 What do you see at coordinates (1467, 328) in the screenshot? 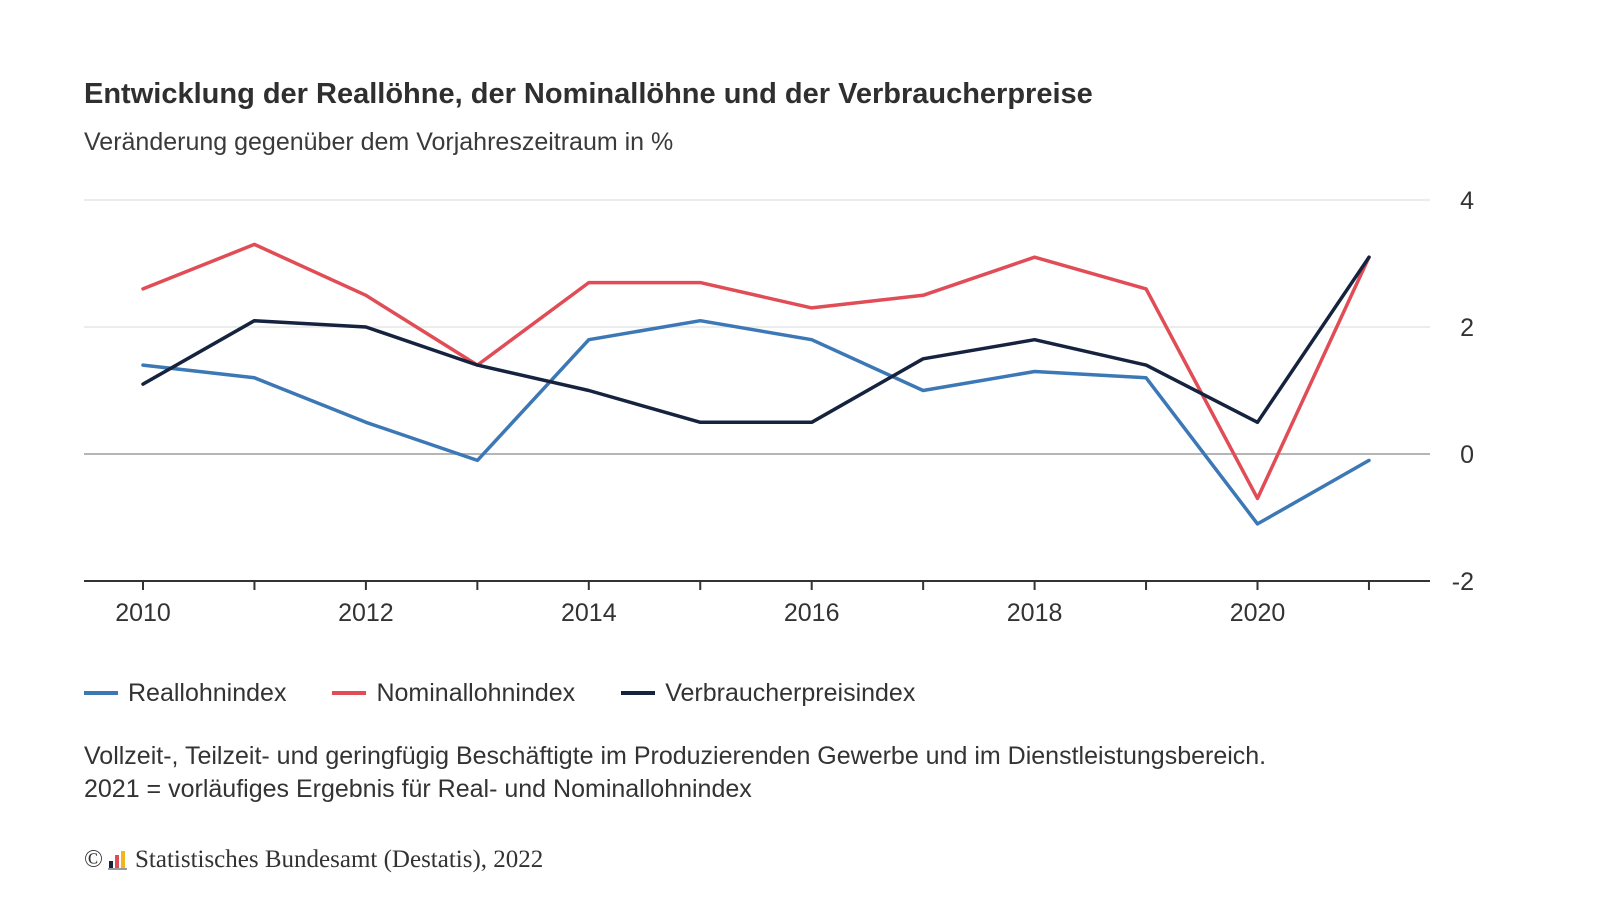
I see `y-tick-label: 2` at bounding box center [1467, 328].